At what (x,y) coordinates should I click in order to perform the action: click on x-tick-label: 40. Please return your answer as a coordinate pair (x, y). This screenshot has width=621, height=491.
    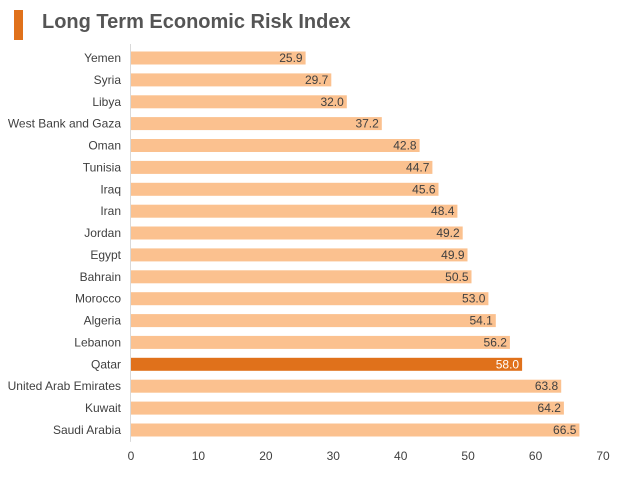
    Looking at the image, I should click on (401, 456).